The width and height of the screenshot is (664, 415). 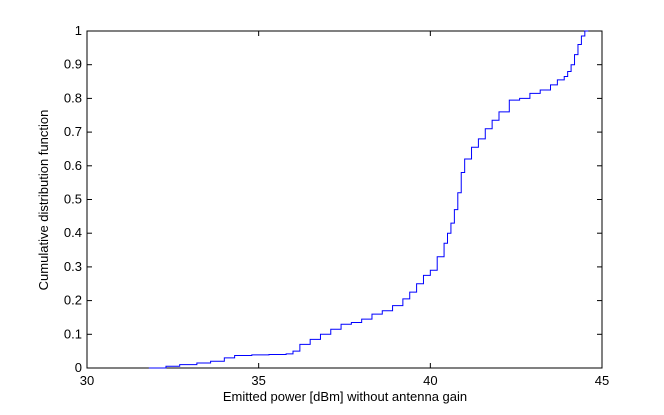 I want to click on y-tick-label: 0.4, so click(x=73, y=232).